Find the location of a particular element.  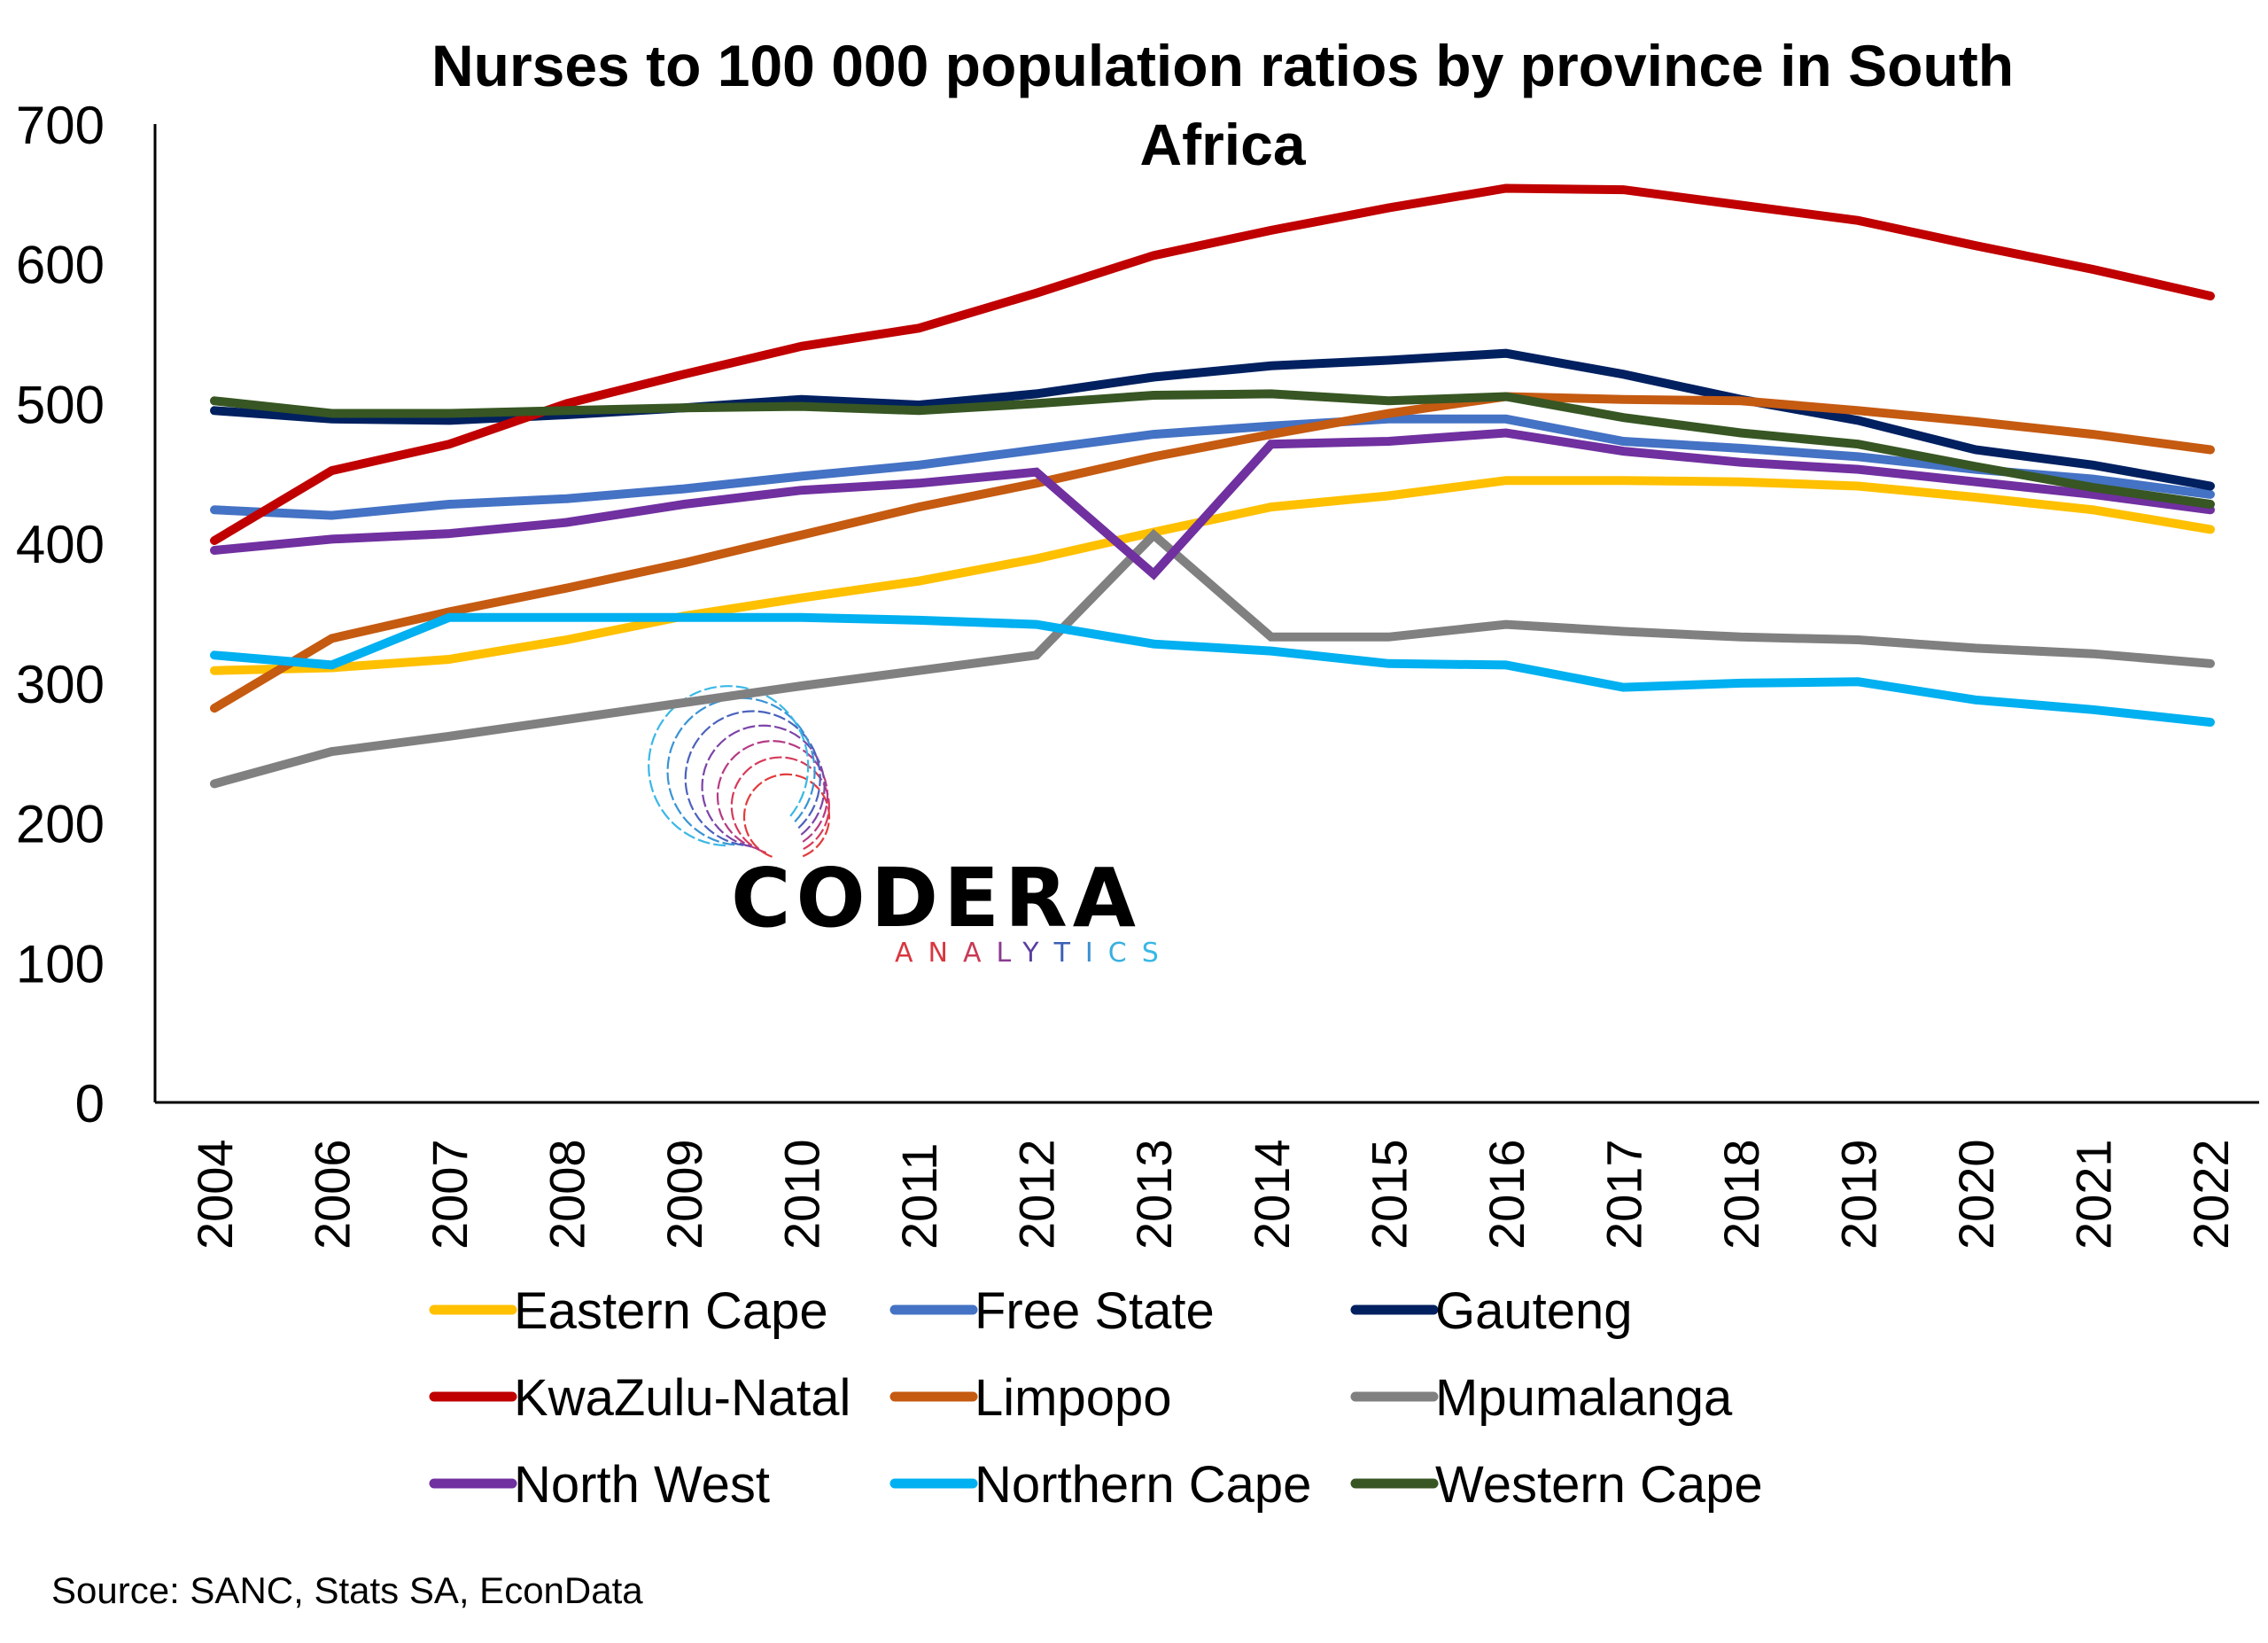

x-tick-label: 2021 is located at coordinates (2093, 1194).